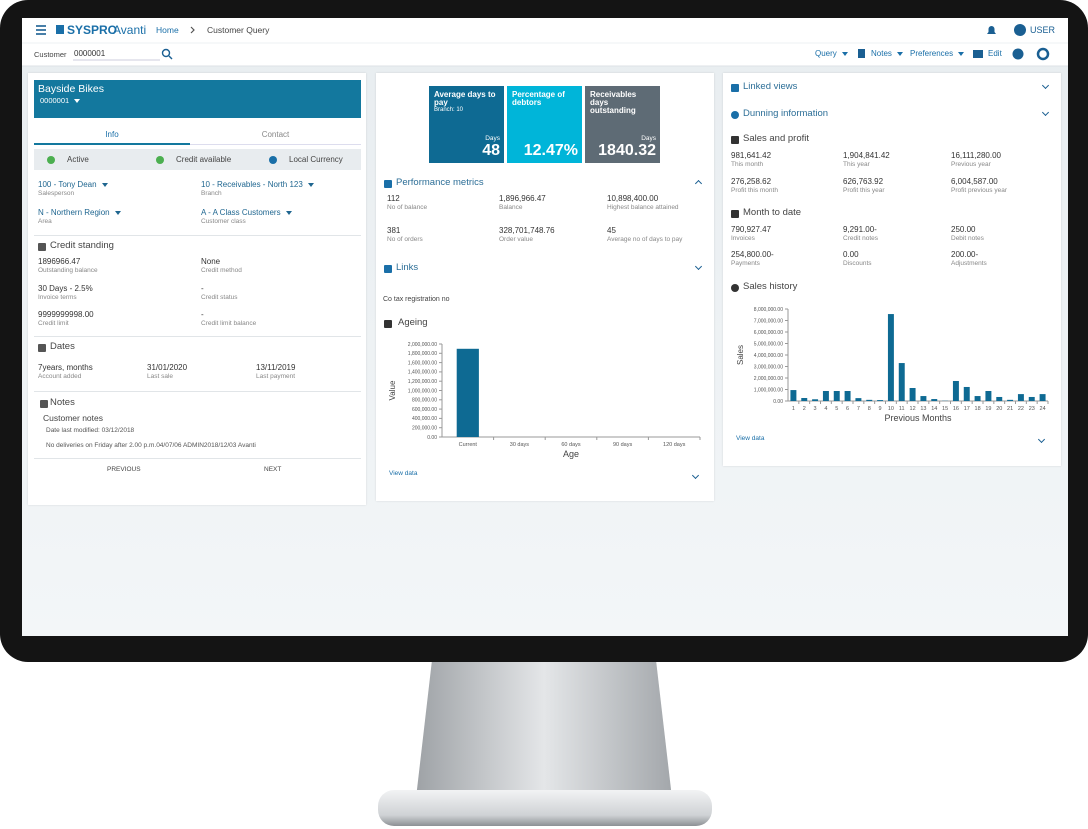 This screenshot has height=829, width=1088. Describe the element at coordinates (988, 409) in the screenshot. I see `x-tick-label: 19` at that location.